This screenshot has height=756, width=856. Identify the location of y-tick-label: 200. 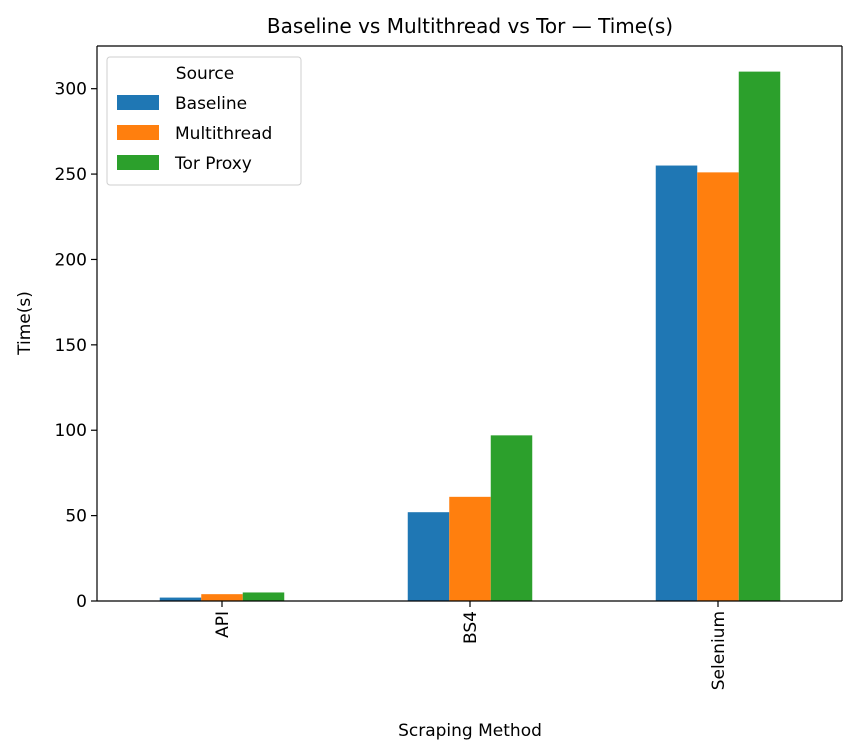
(71, 260).